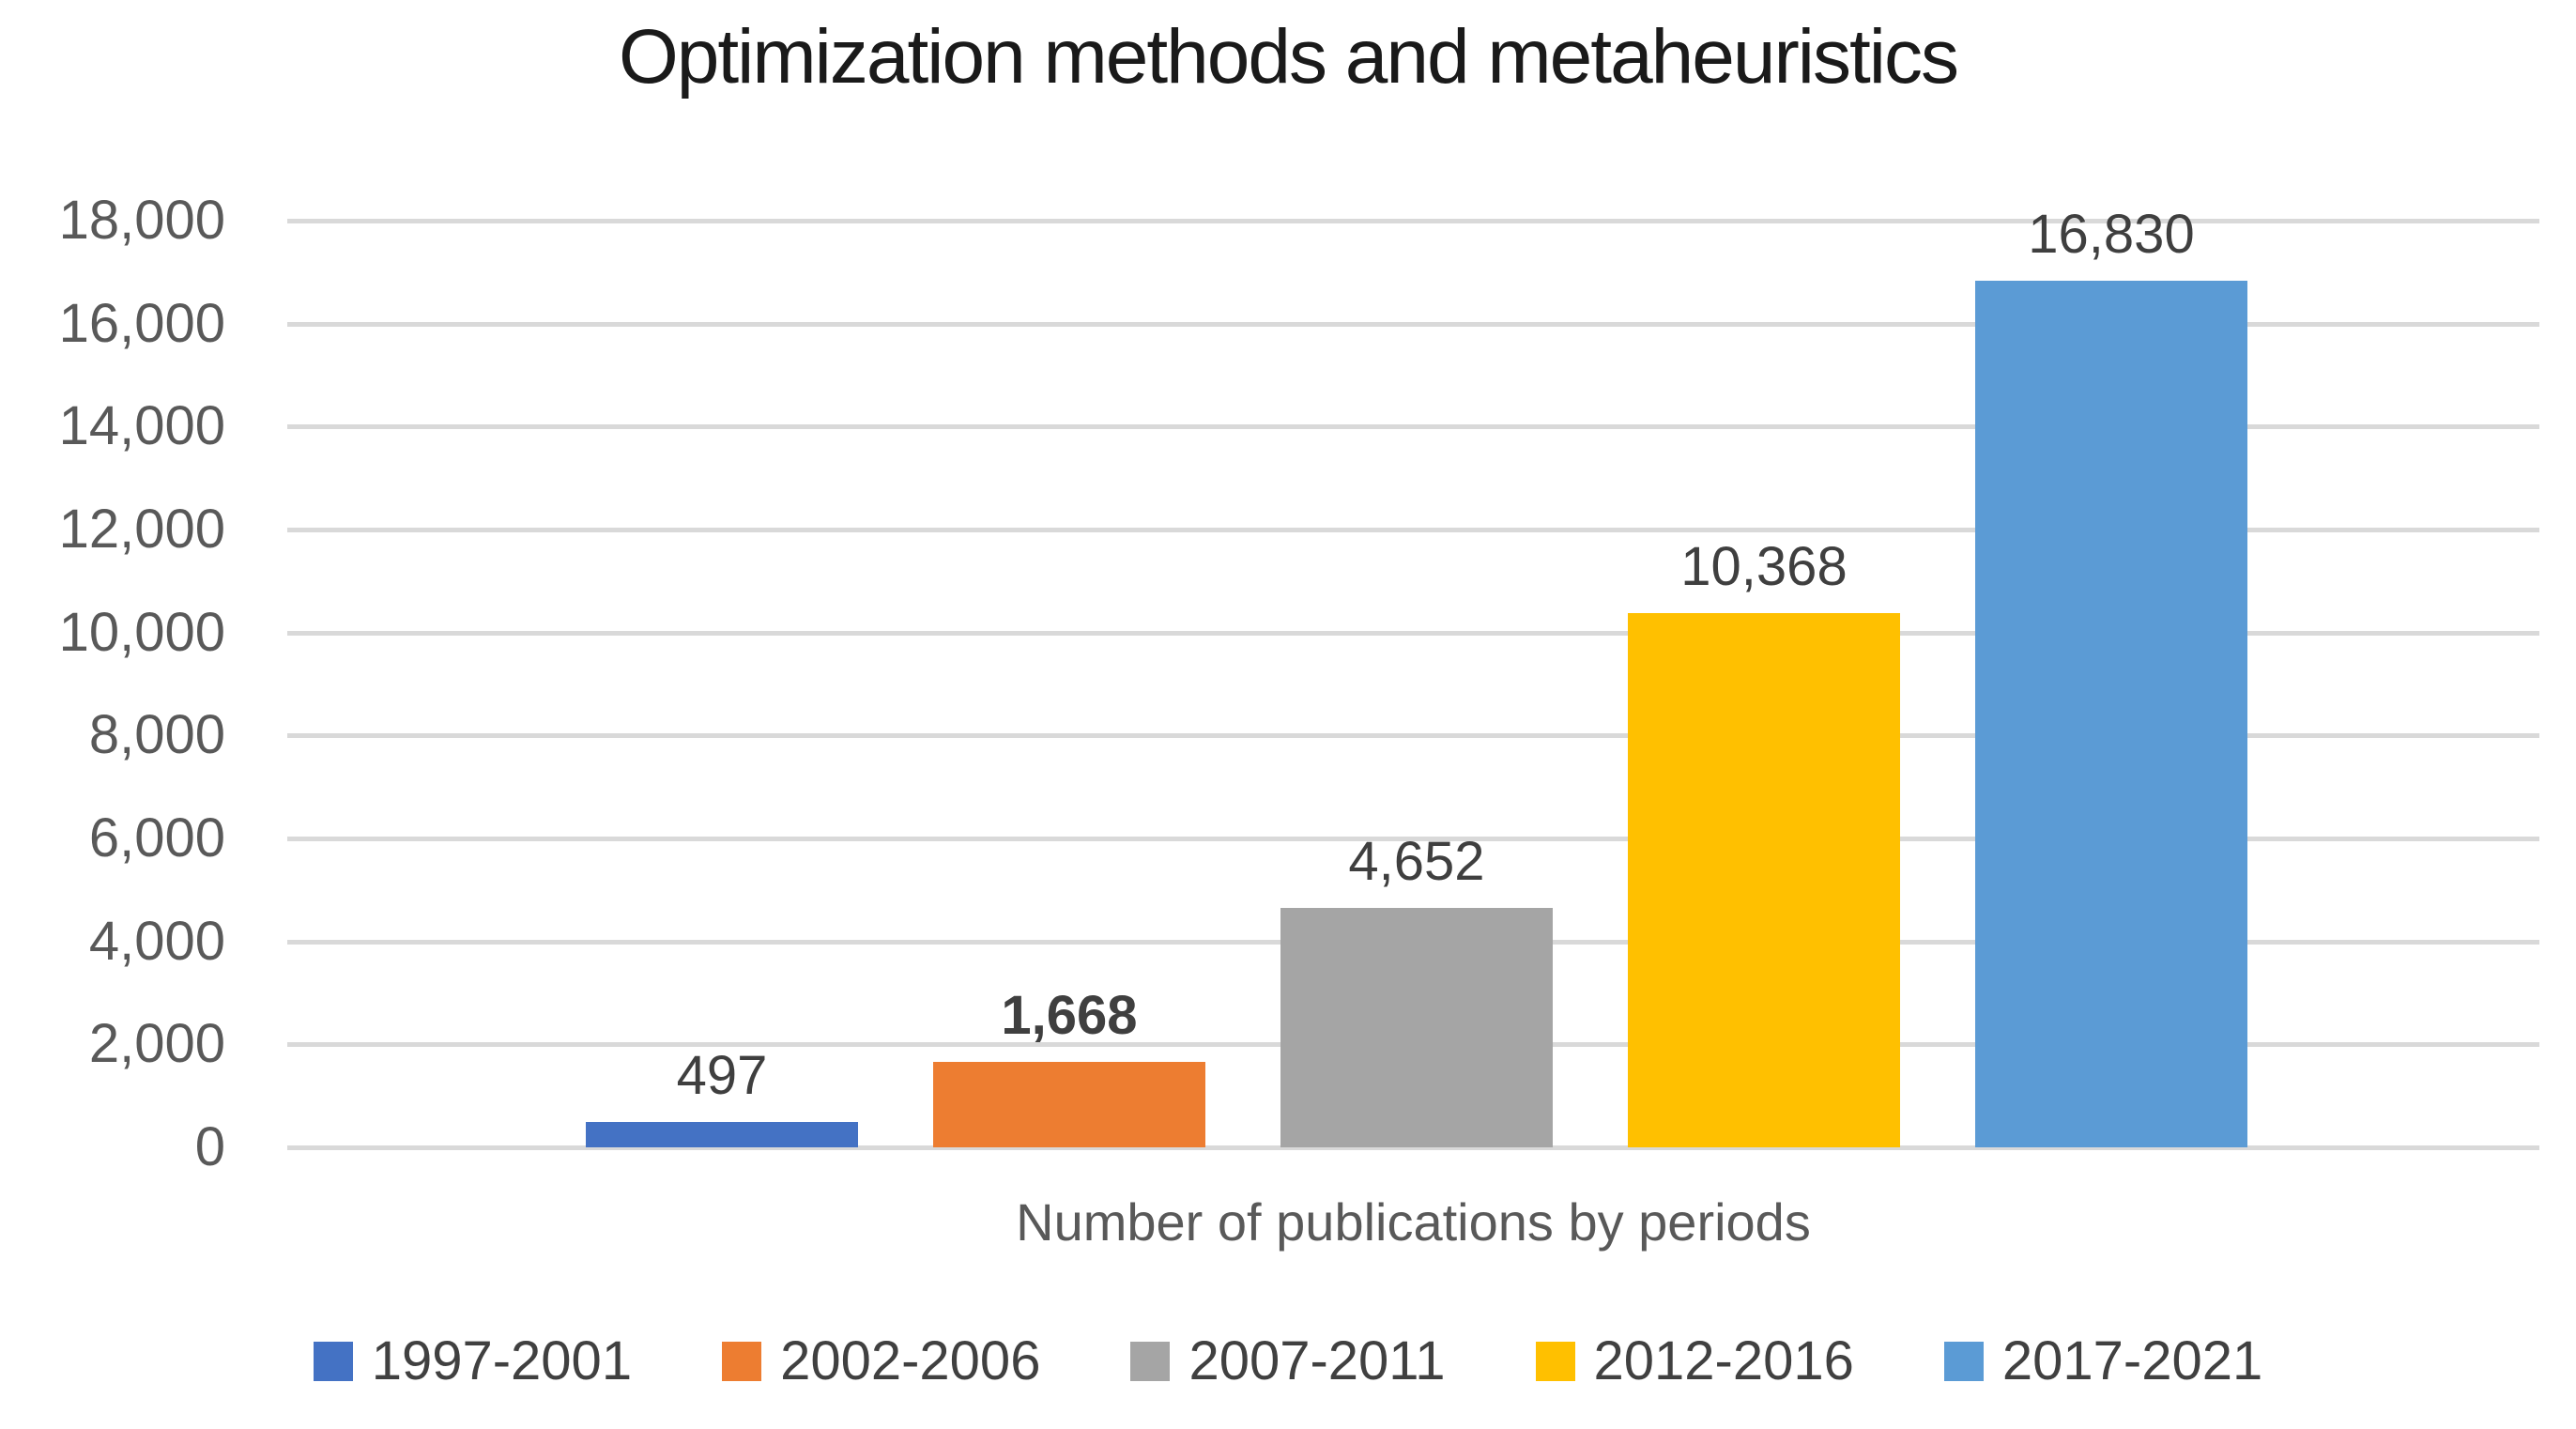  Describe the element at coordinates (1416, 861) in the screenshot. I see `bar-value-label-2007-2011: 4,652` at that location.